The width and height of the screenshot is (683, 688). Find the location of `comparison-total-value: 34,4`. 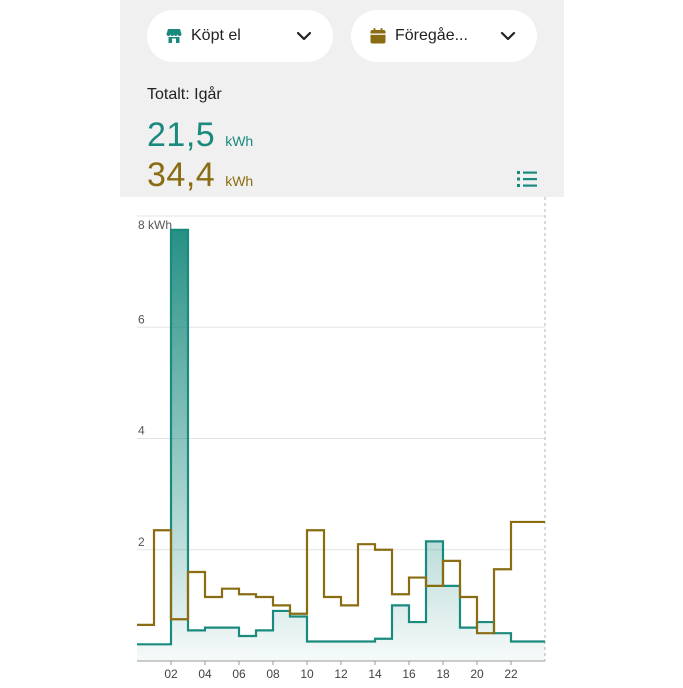

comparison-total-value: 34,4 is located at coordinates (181, 175).